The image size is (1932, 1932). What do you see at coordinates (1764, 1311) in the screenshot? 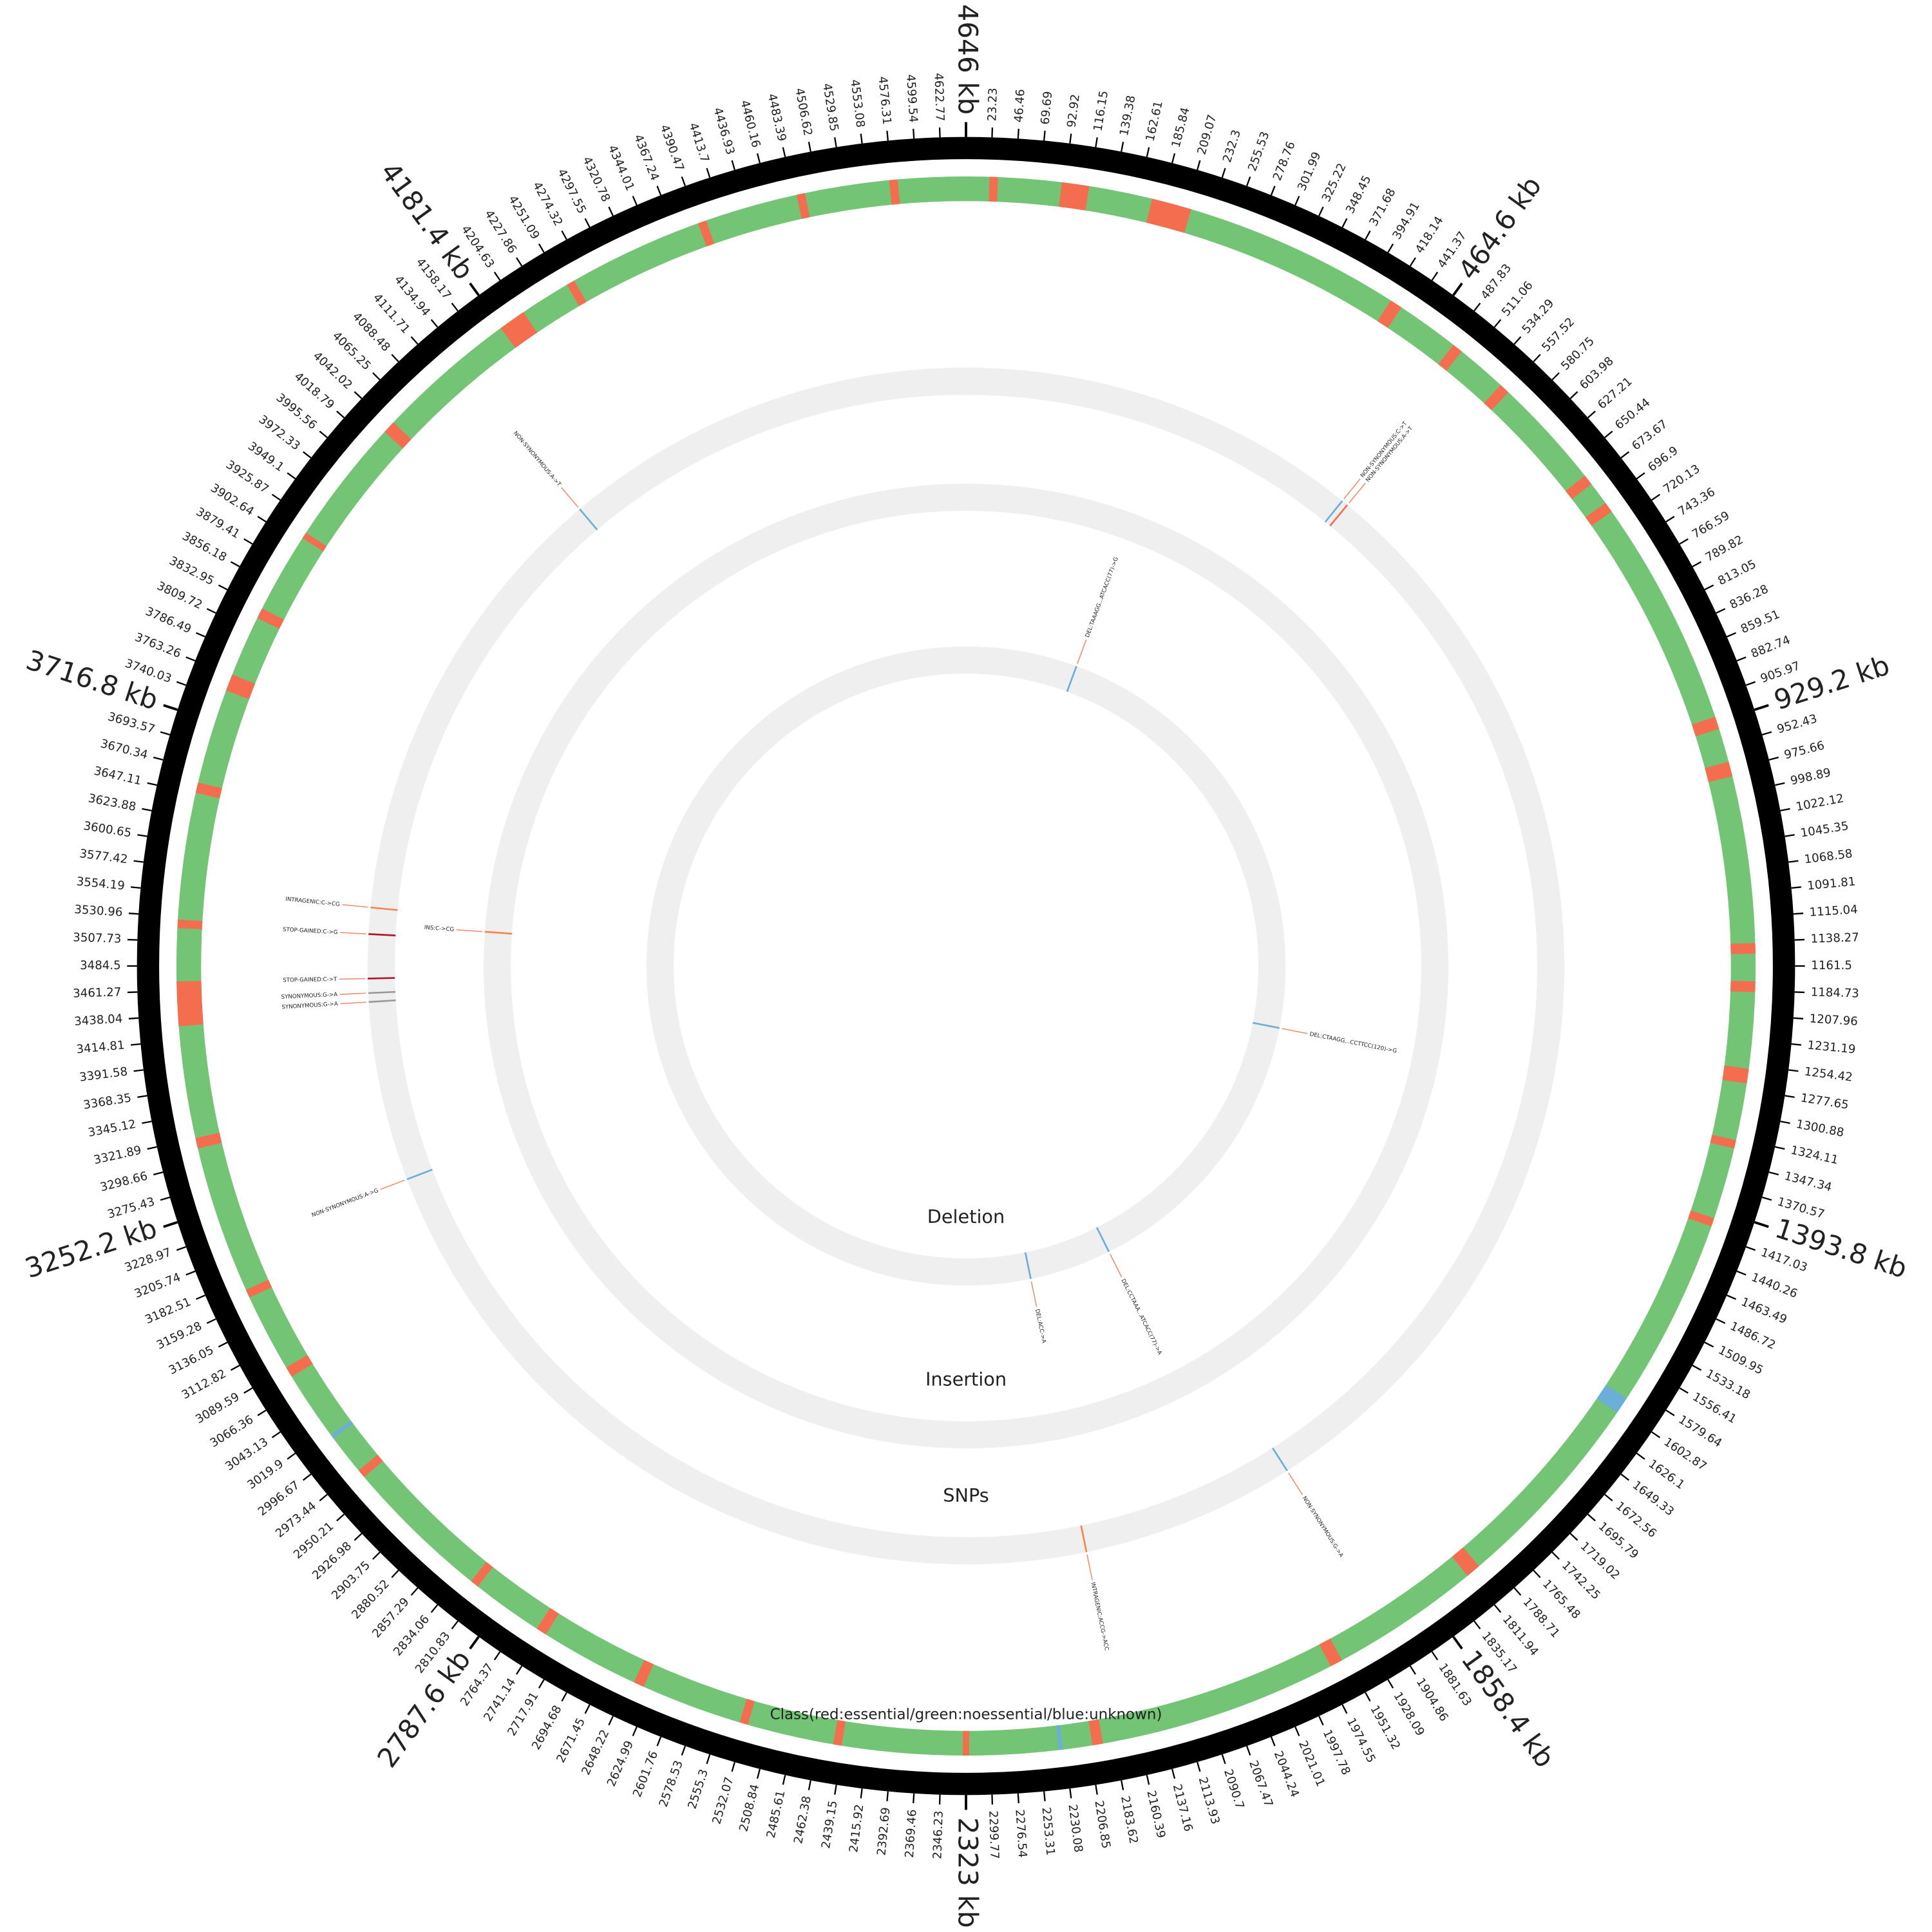
I see `tick-label: 1463.49` at bounding box center [1764, 1311].